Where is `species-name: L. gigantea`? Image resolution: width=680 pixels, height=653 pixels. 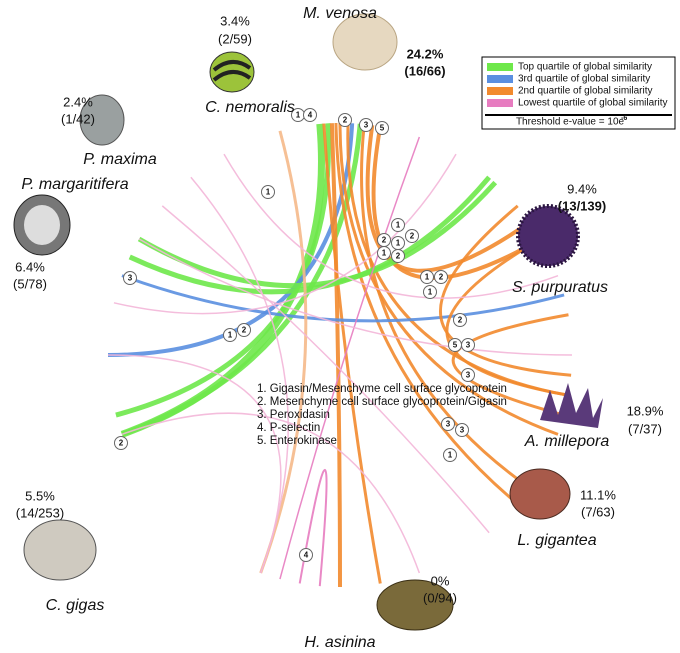 species-name: L. gigantea is located at coordinates (556, 540).